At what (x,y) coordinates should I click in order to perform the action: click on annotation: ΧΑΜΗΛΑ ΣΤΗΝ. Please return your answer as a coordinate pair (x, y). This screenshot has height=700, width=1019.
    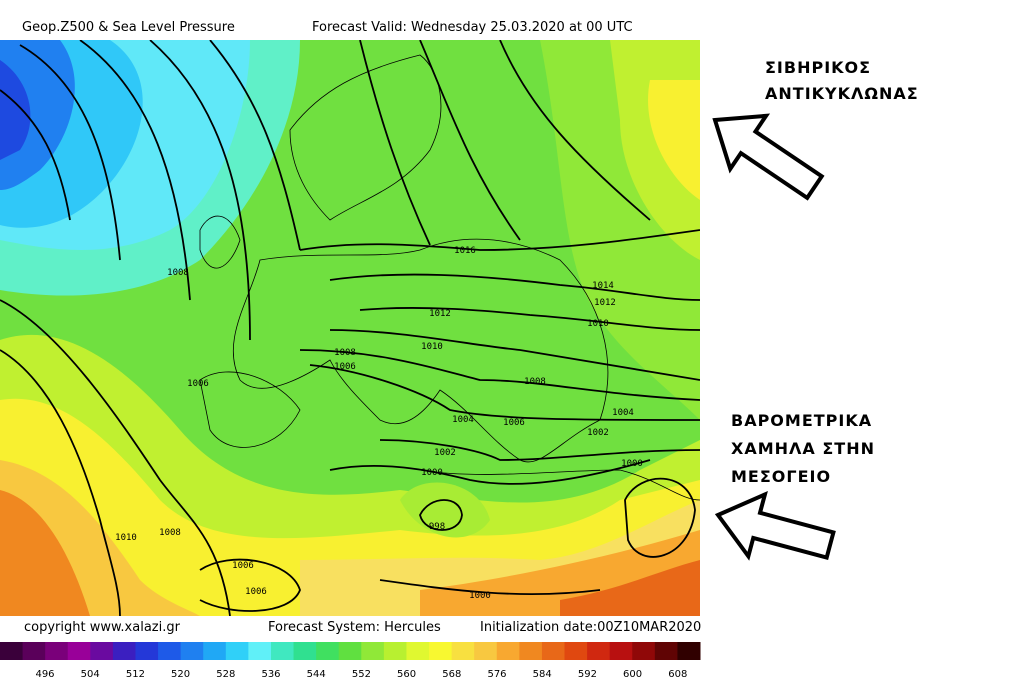
    Looking at the image, I should click on (803, 448).